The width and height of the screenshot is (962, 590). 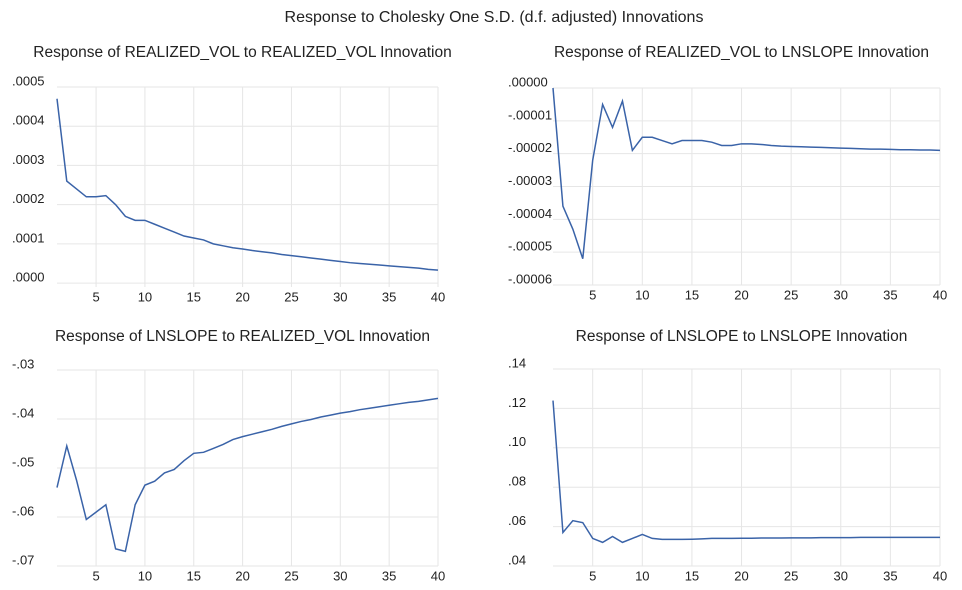 I want to click on y-tick-label: .0001, so click(x=28, y=237).